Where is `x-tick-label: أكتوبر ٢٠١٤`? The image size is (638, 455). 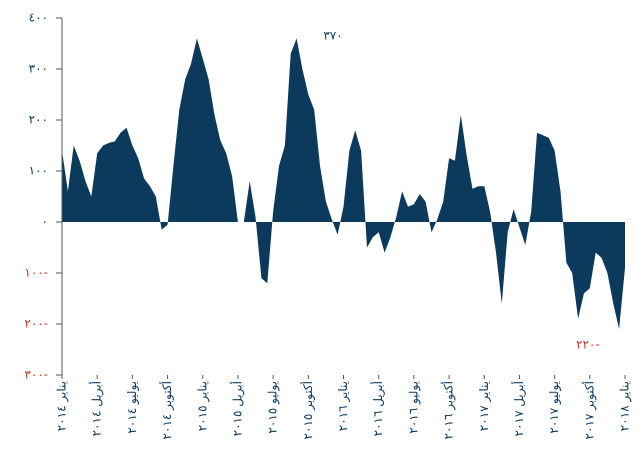
x-tick-label: أكتوبر ٢٠١٤ is located at coordinates (167, 410).